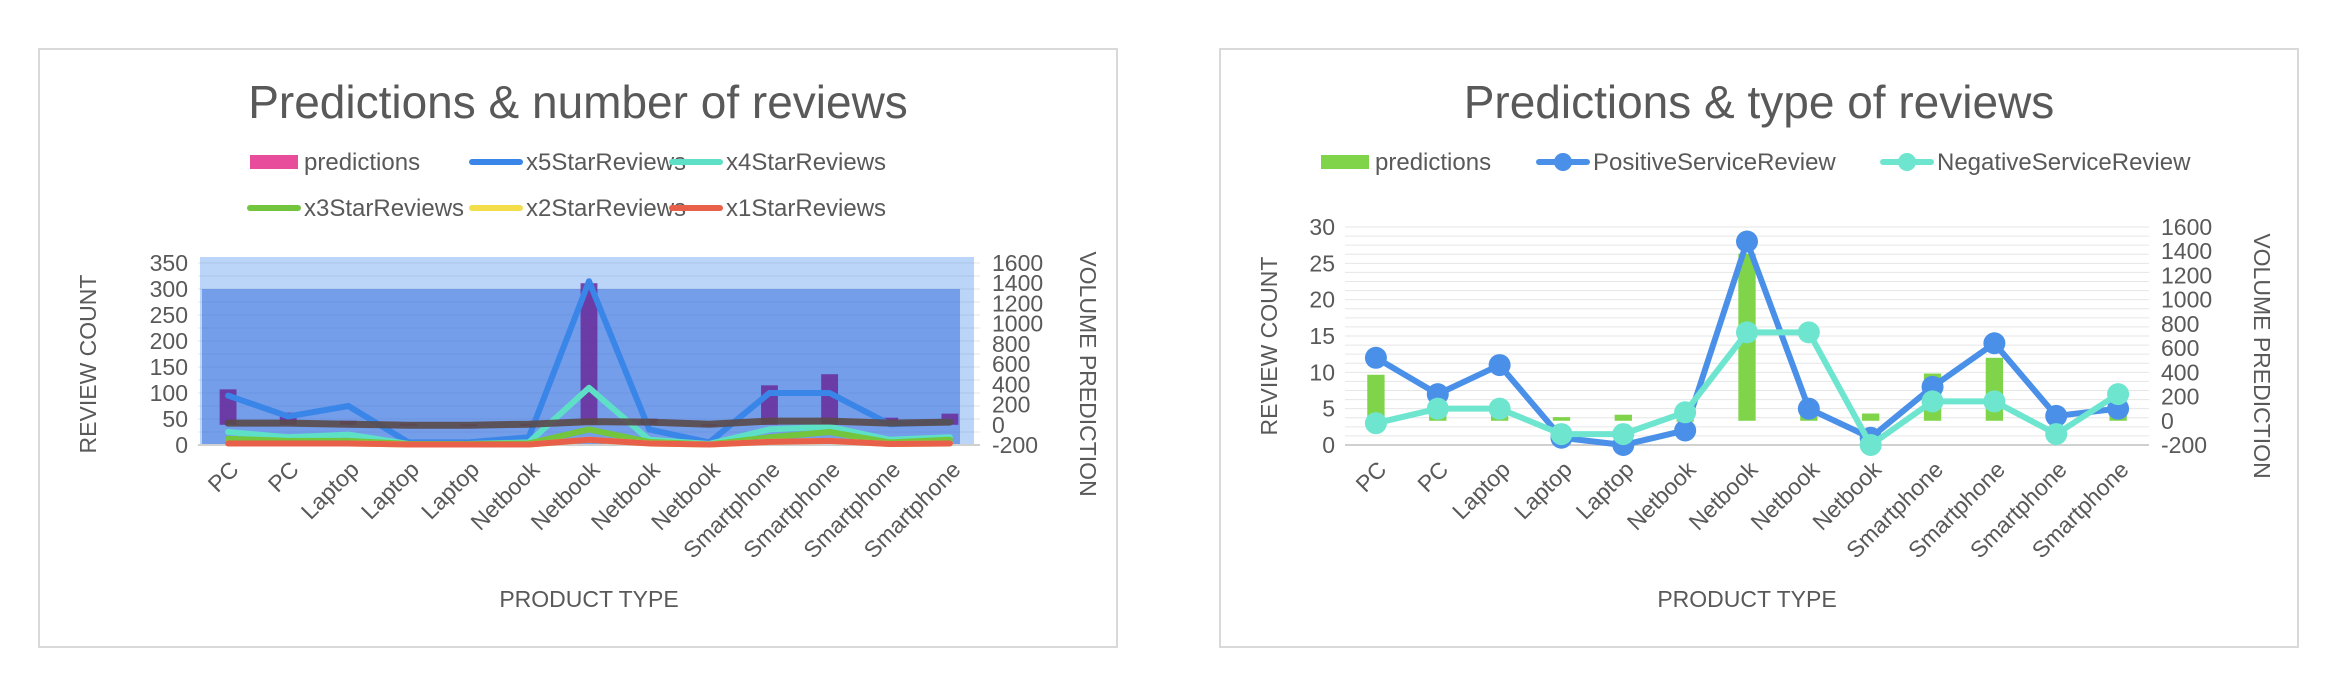  What do you see at coordinates (2180, 324) in the screenshot?
I see `y2-tick-label: 800` at bounding box center [2180, 324].